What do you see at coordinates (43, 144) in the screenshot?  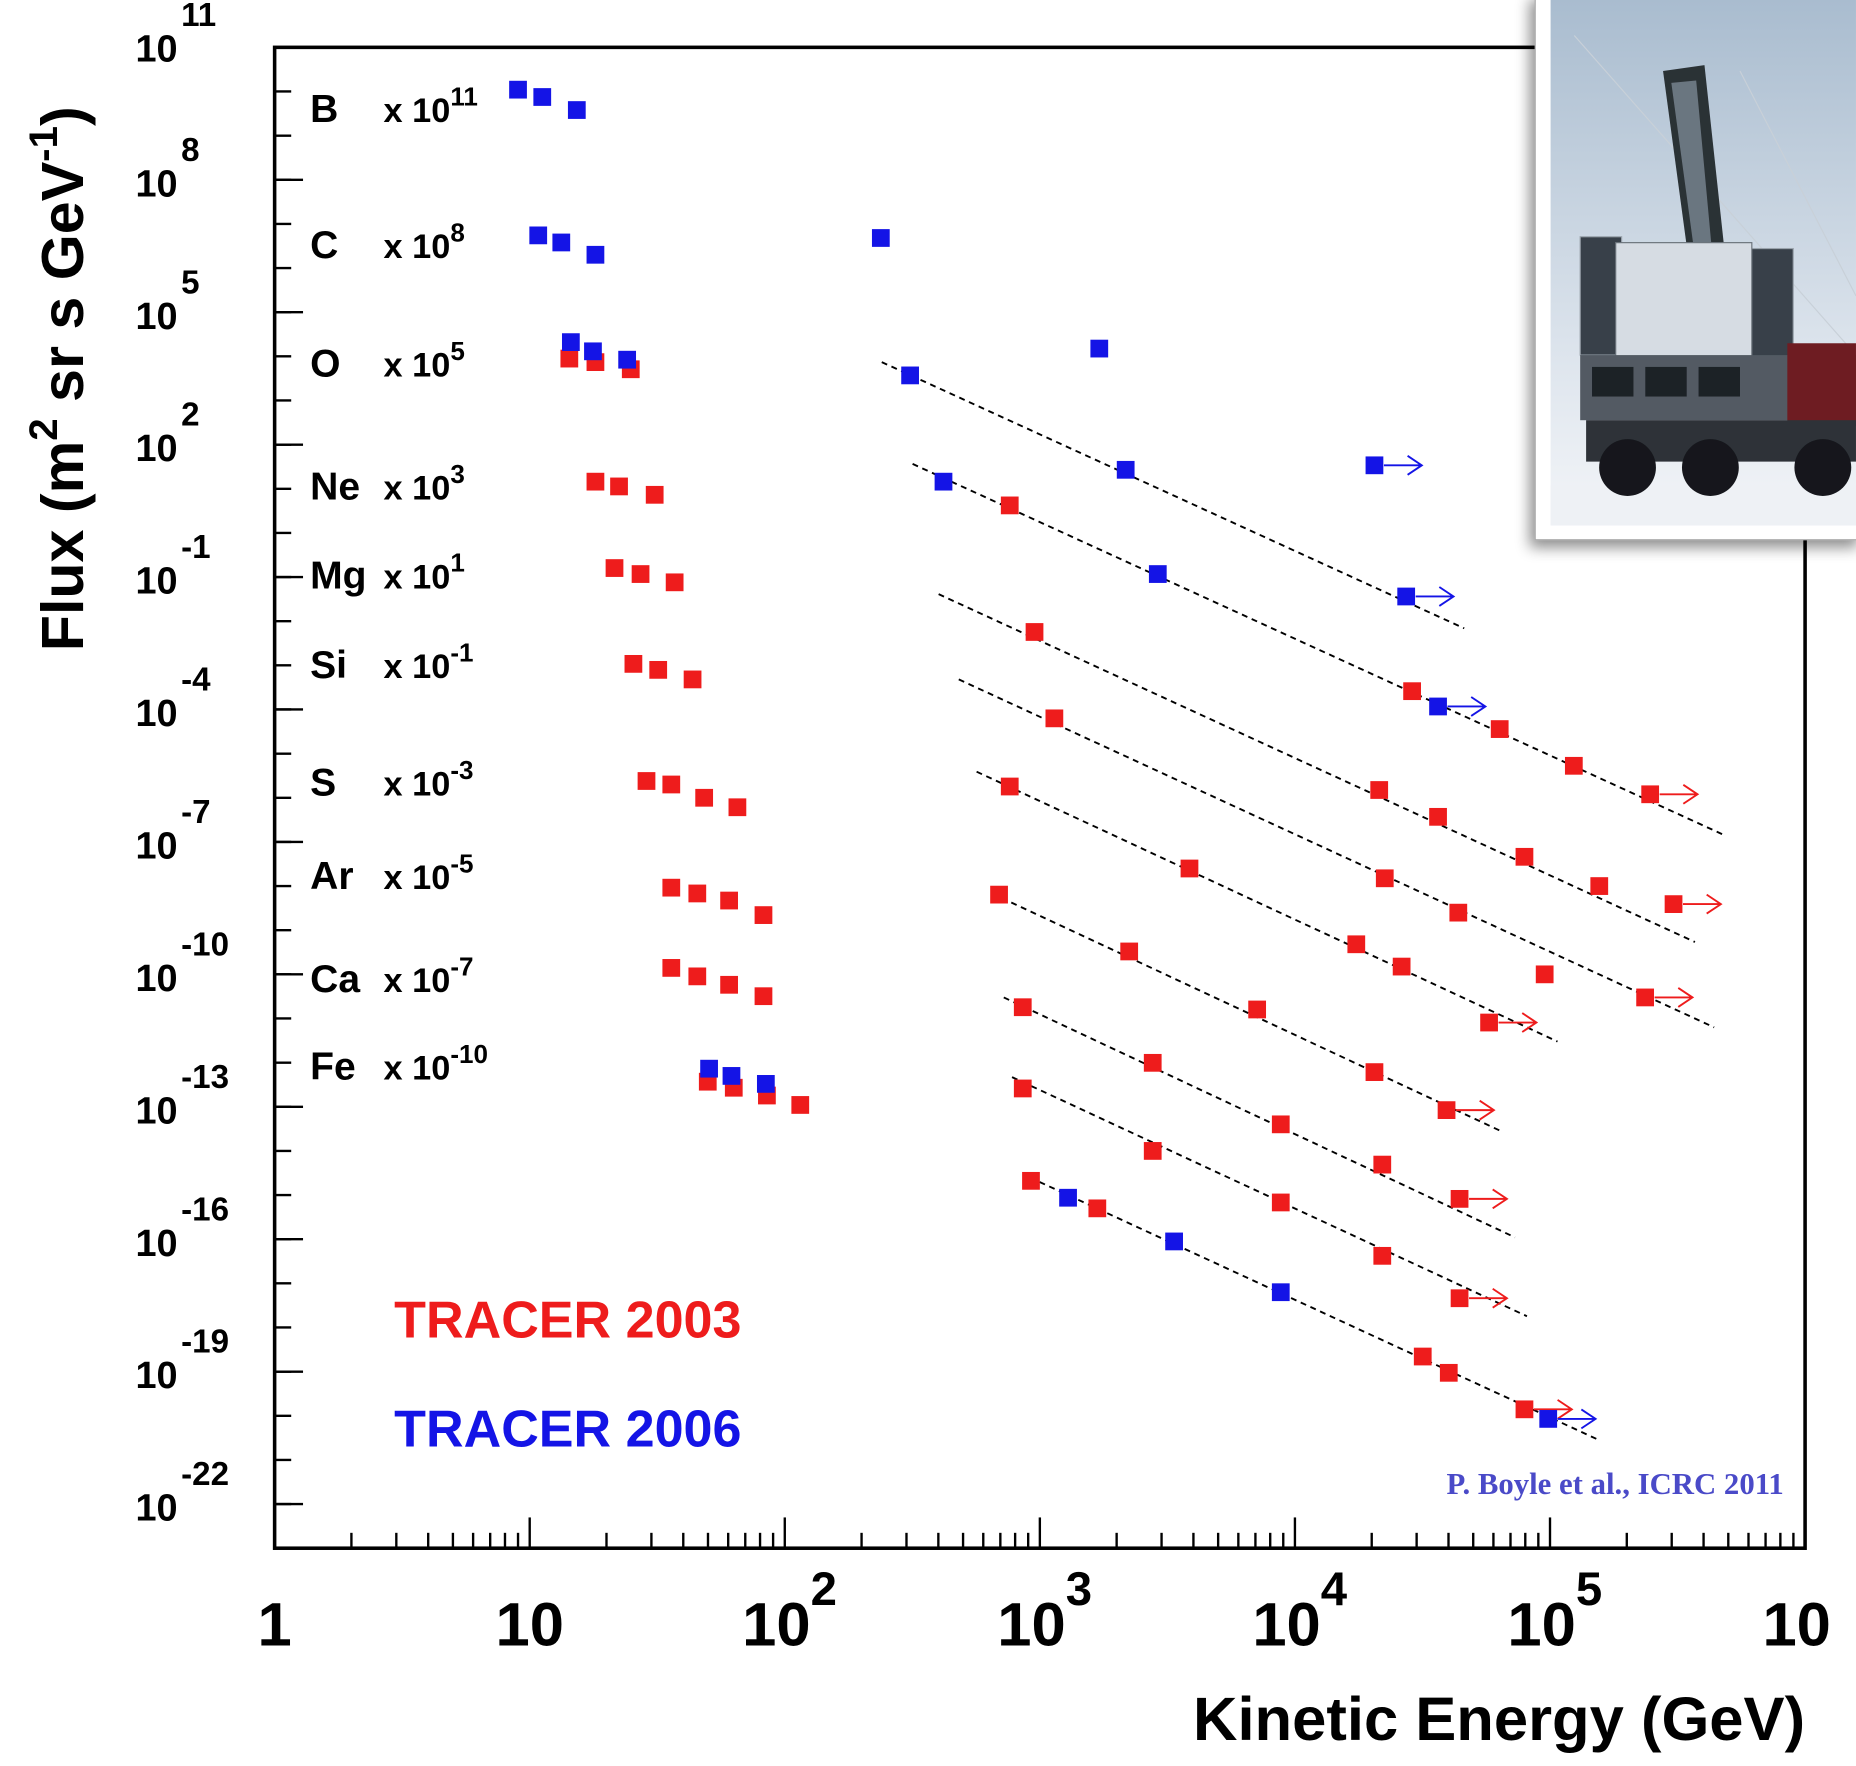 I see `y-axis-label-sup: -1` at bounding box center [43, 144].